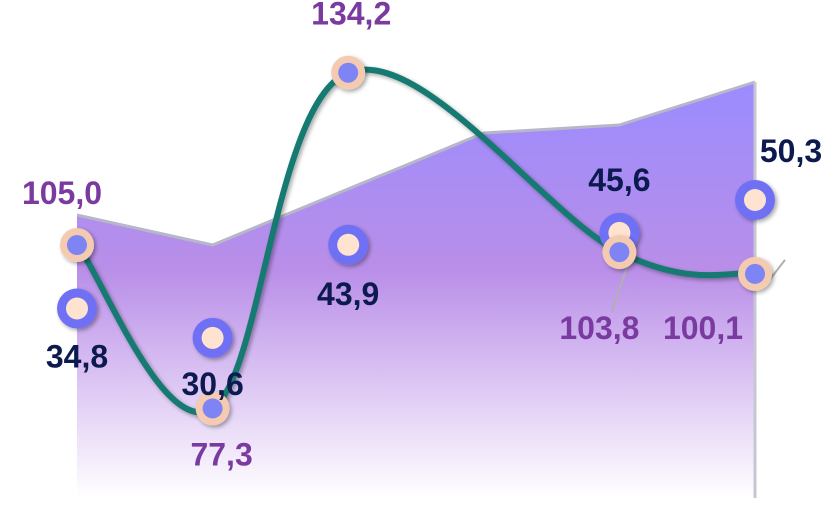  What do you see at coordinates (348, 294) in the screenshot?
I see `ring-label-3: 43,9` at bounding box center [348, 294].